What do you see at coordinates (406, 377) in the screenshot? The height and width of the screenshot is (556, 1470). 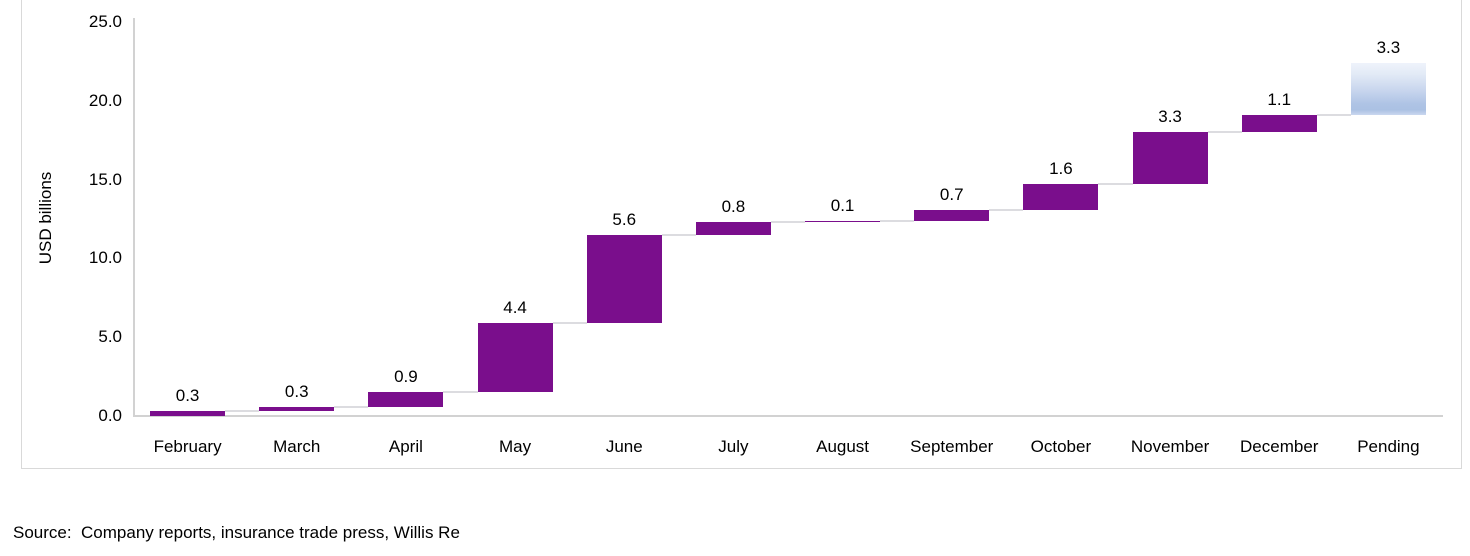 I see `bar-value-label: 0.9` at bounding box center [406, 377].